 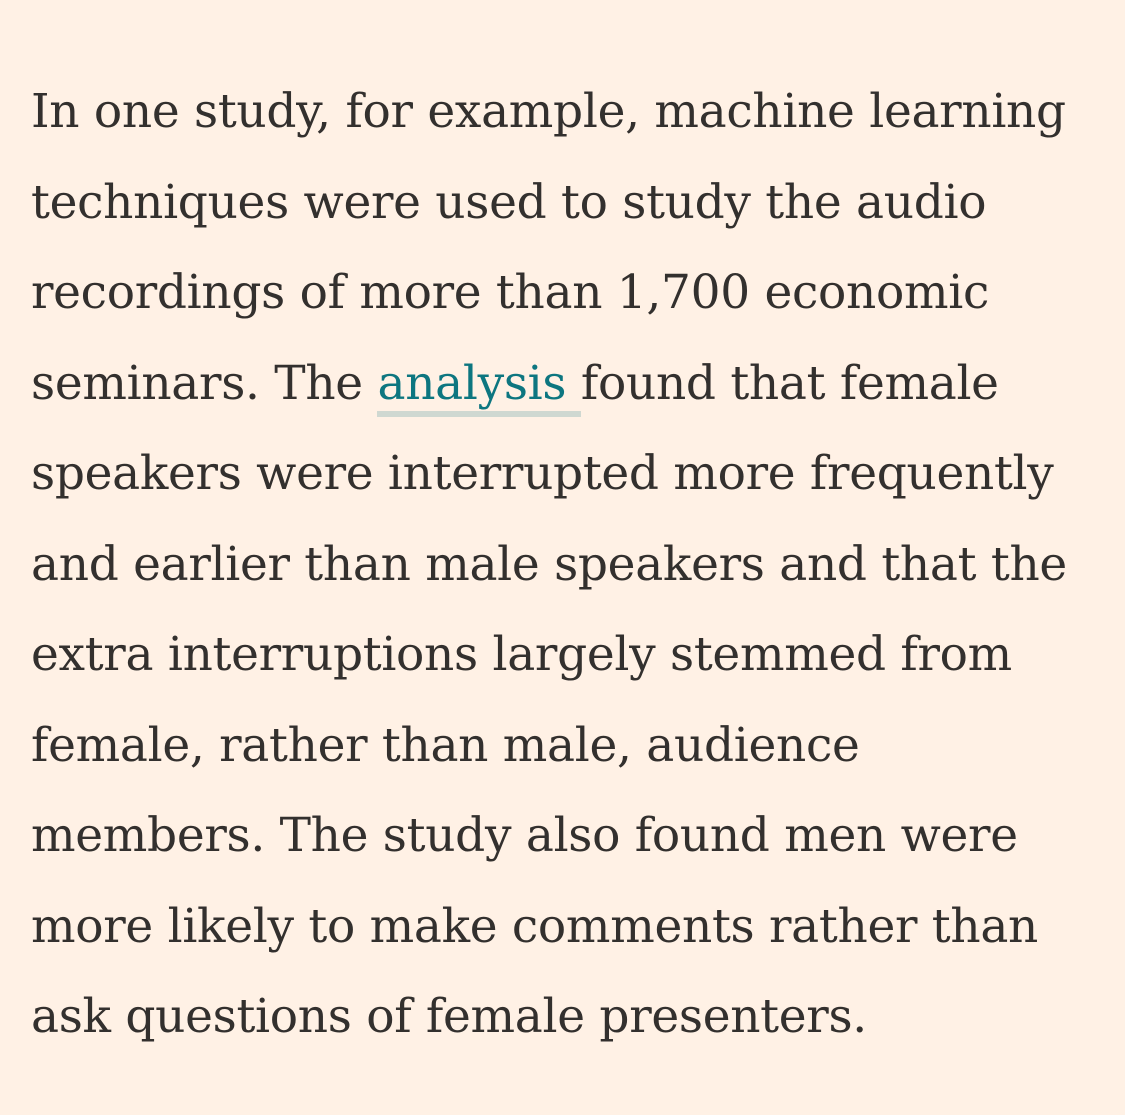 What do you see at coordinates (509, 202) in the screenshot?
I see `paragraph-line: techniques were used to study the audio` at bounding box center [509, 202].